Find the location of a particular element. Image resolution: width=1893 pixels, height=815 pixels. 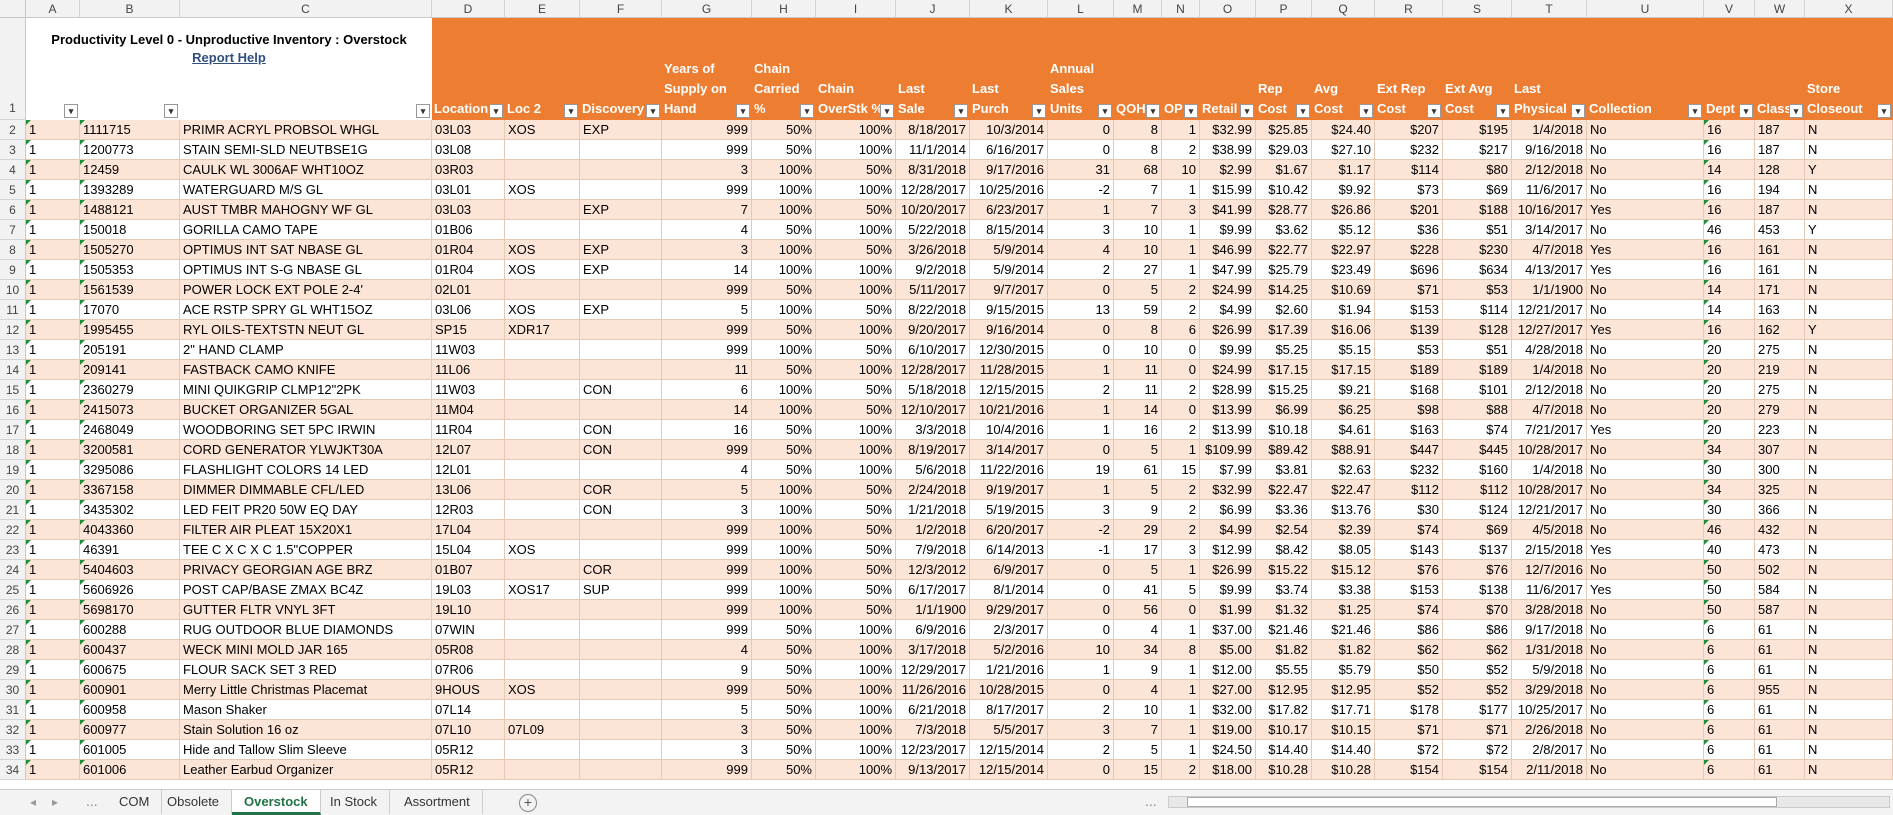

table-cell: 9/16/2018 is located at coordinates (1549, 150).